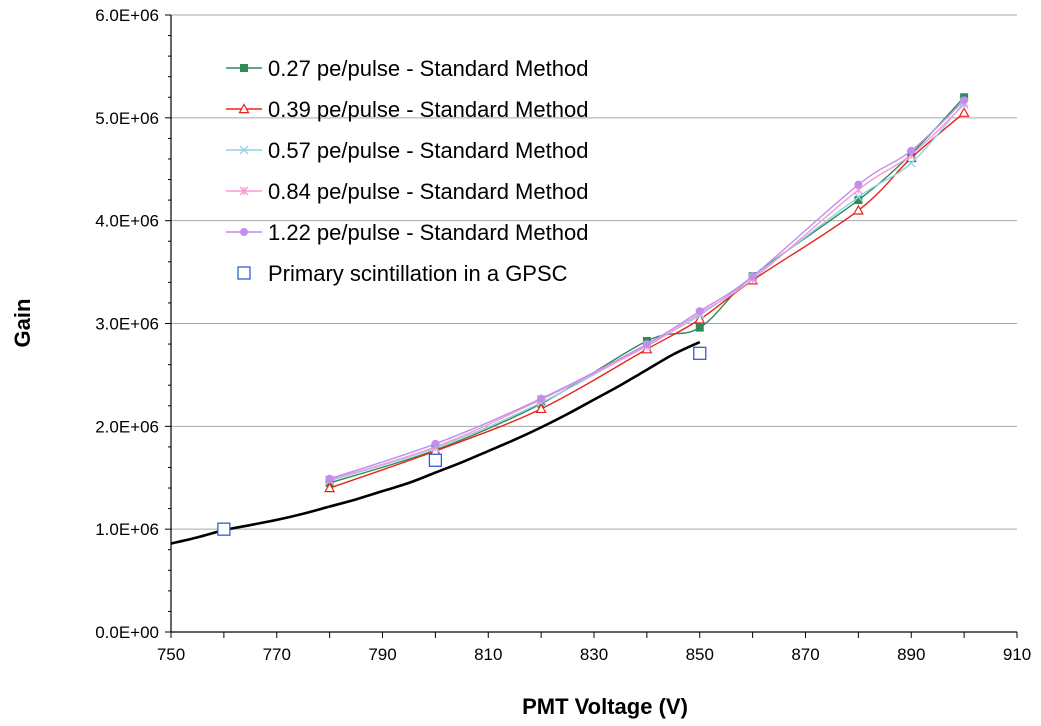  I want to click on legend-label: Primary scintillation in a GPSC, so click(418, 273).